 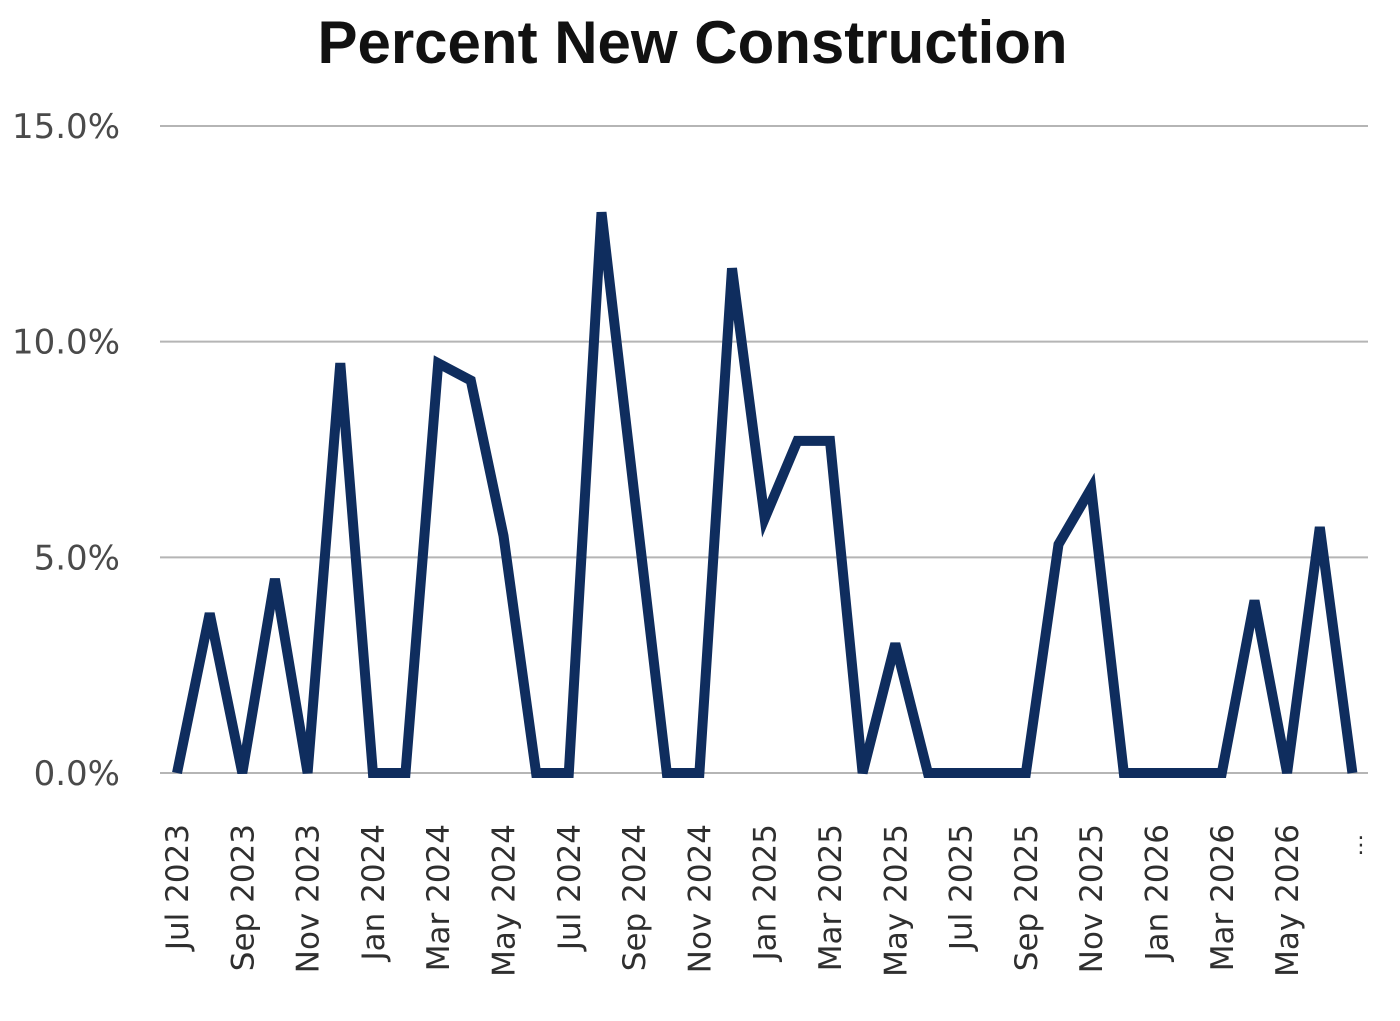 What do you see at coordinates (1223, 897) in the screenshot?
I see `x-tick-label: Mar 2026` at bounding box center [1223, 897].